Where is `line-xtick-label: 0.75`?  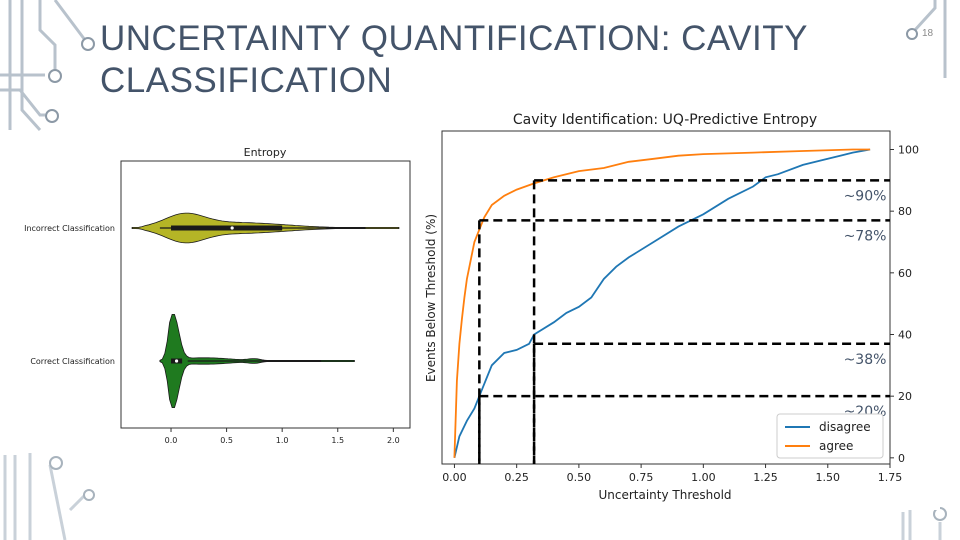 line-xtick-label: 0.75 is located at coordinates (641, 477).